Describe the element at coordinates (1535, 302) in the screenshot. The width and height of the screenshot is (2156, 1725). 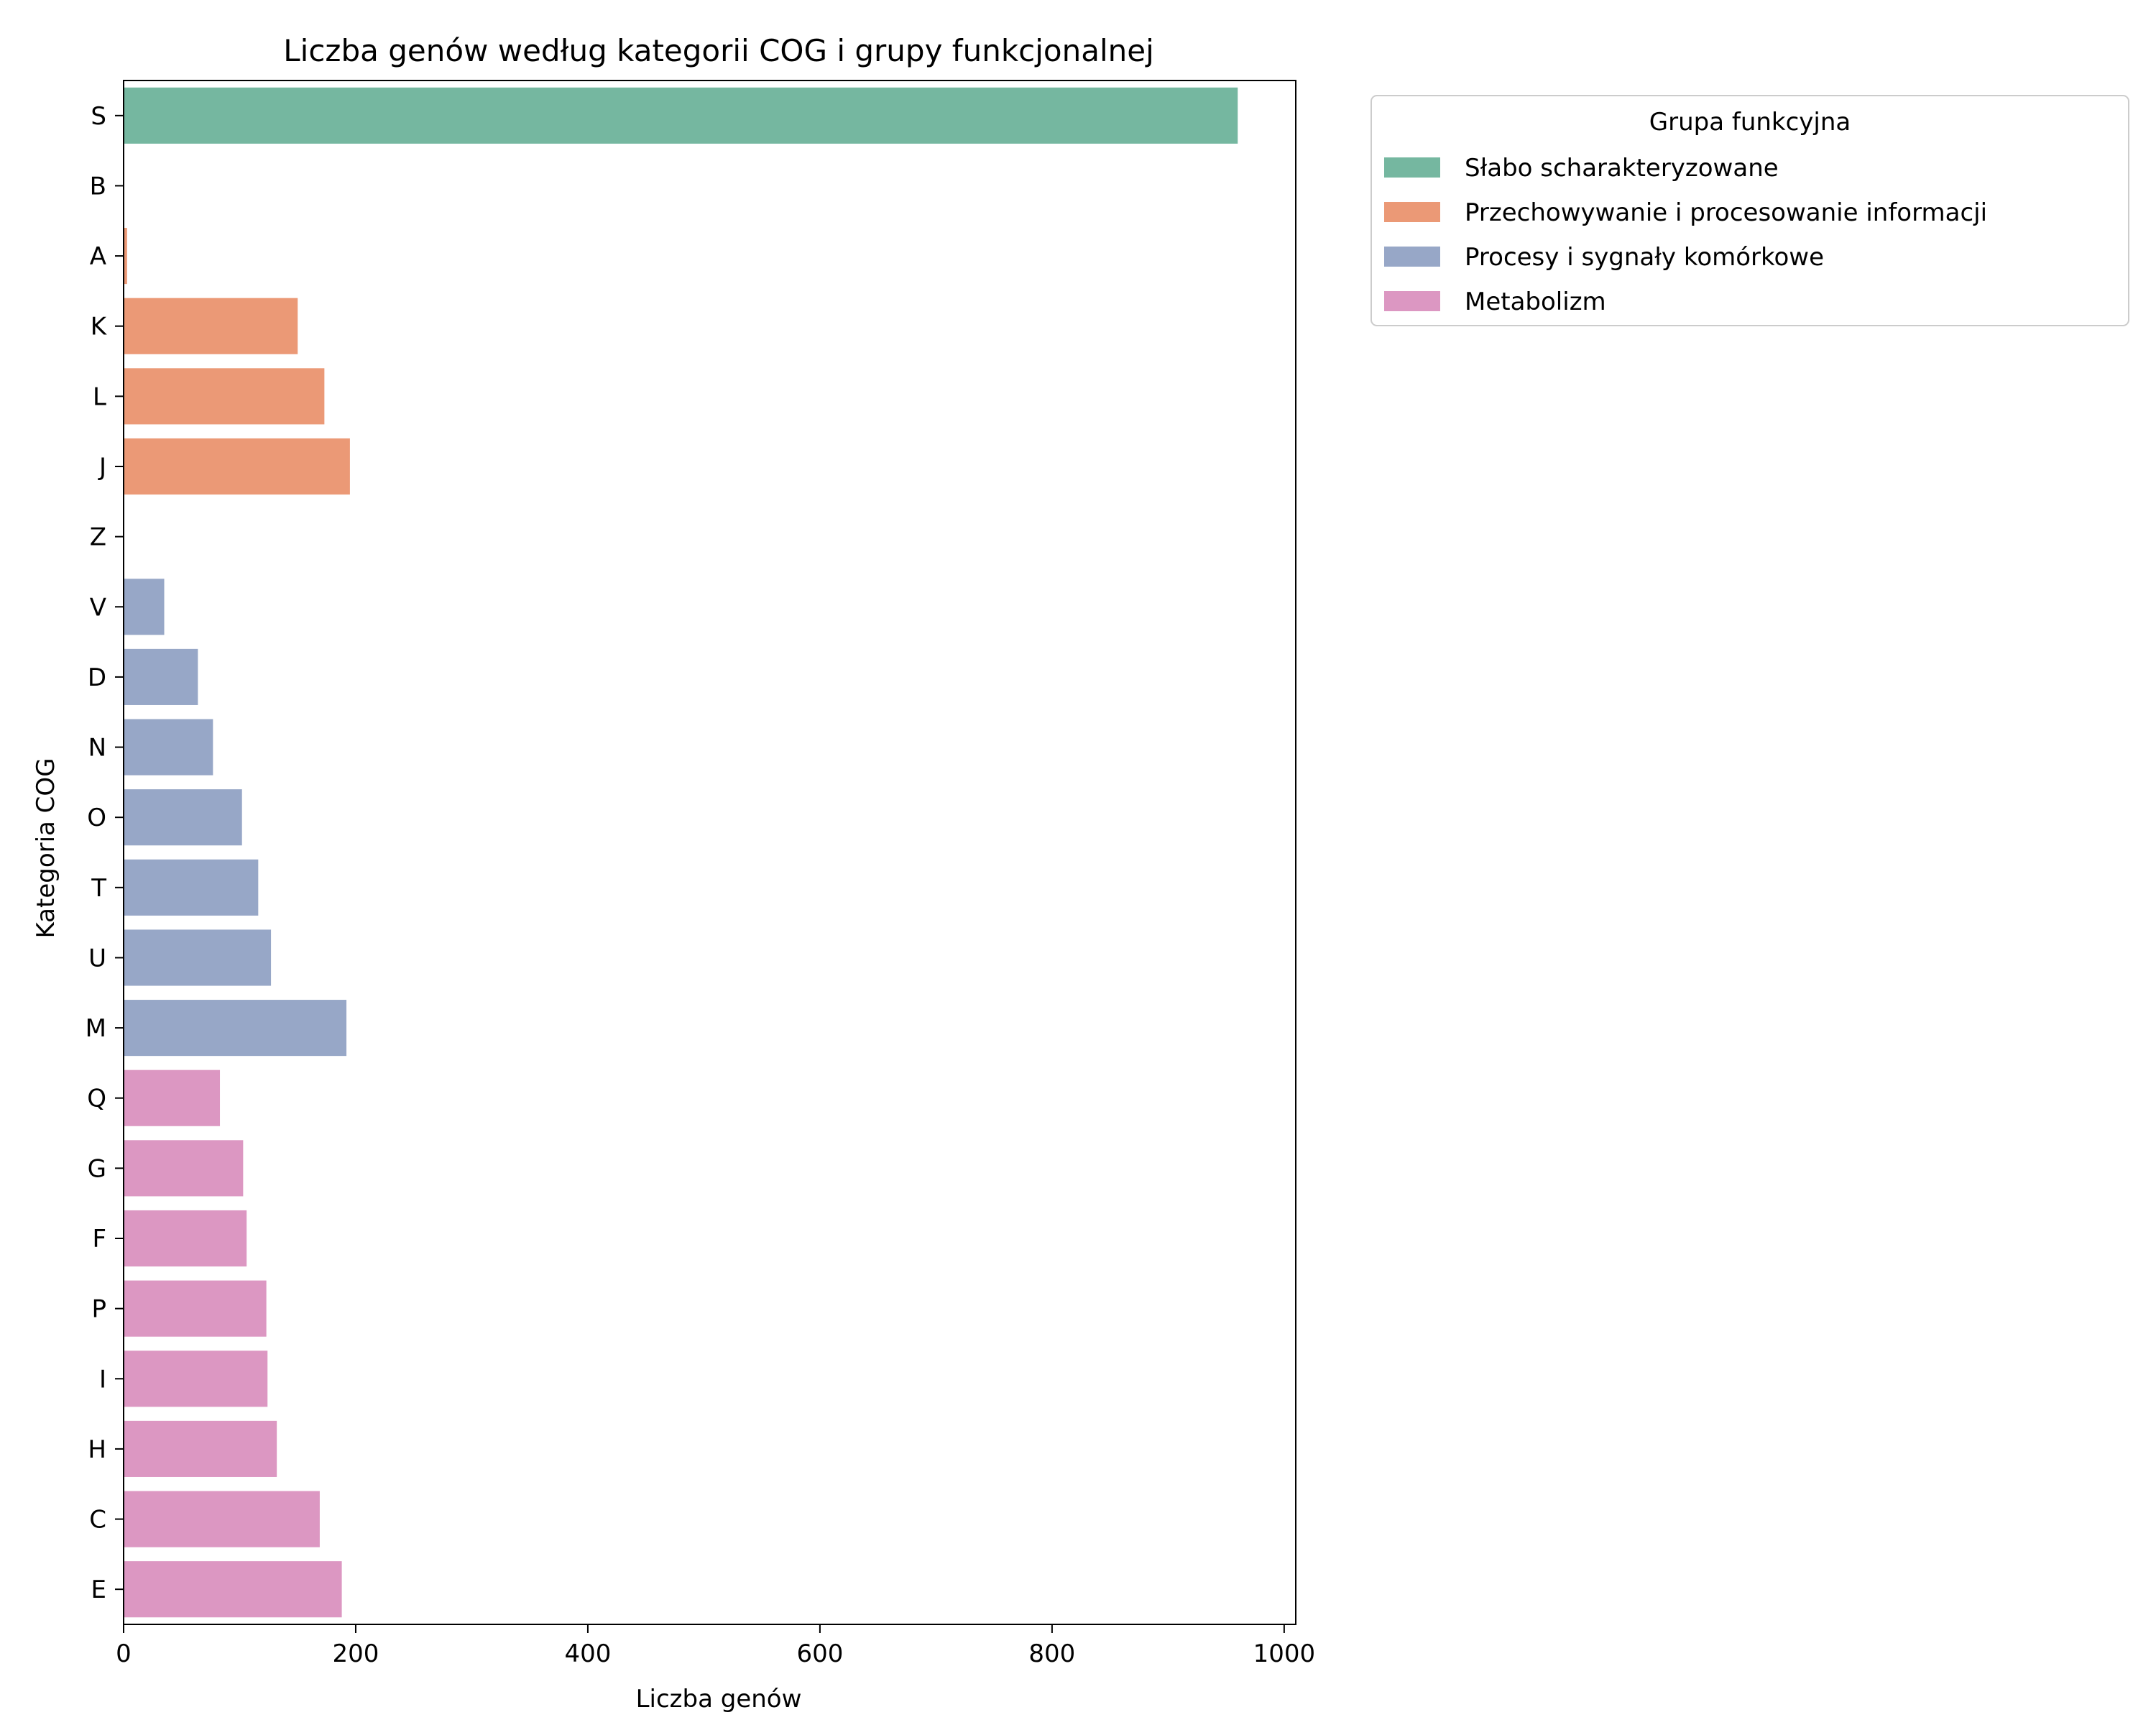
I see `legend-entry-label: Metabolizm` at that location.